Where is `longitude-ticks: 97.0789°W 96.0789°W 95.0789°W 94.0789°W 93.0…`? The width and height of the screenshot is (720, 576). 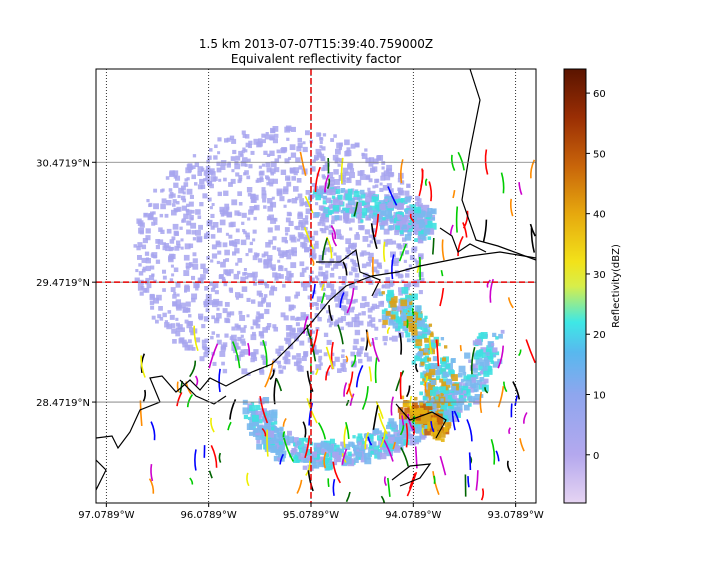 longitude-ticks: 97.0789°W 96.0789°W 95.0789°W 94.0789°W 93.0… is located at coordinates (311, 512).